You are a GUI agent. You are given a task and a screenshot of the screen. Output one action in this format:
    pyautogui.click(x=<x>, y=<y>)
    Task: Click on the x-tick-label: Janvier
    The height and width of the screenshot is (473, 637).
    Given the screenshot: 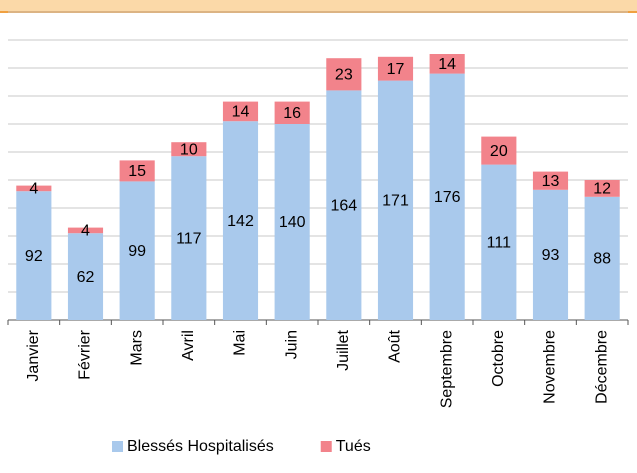 What is the action you would take?
    pyautogui.click(x=33, y=355)
    